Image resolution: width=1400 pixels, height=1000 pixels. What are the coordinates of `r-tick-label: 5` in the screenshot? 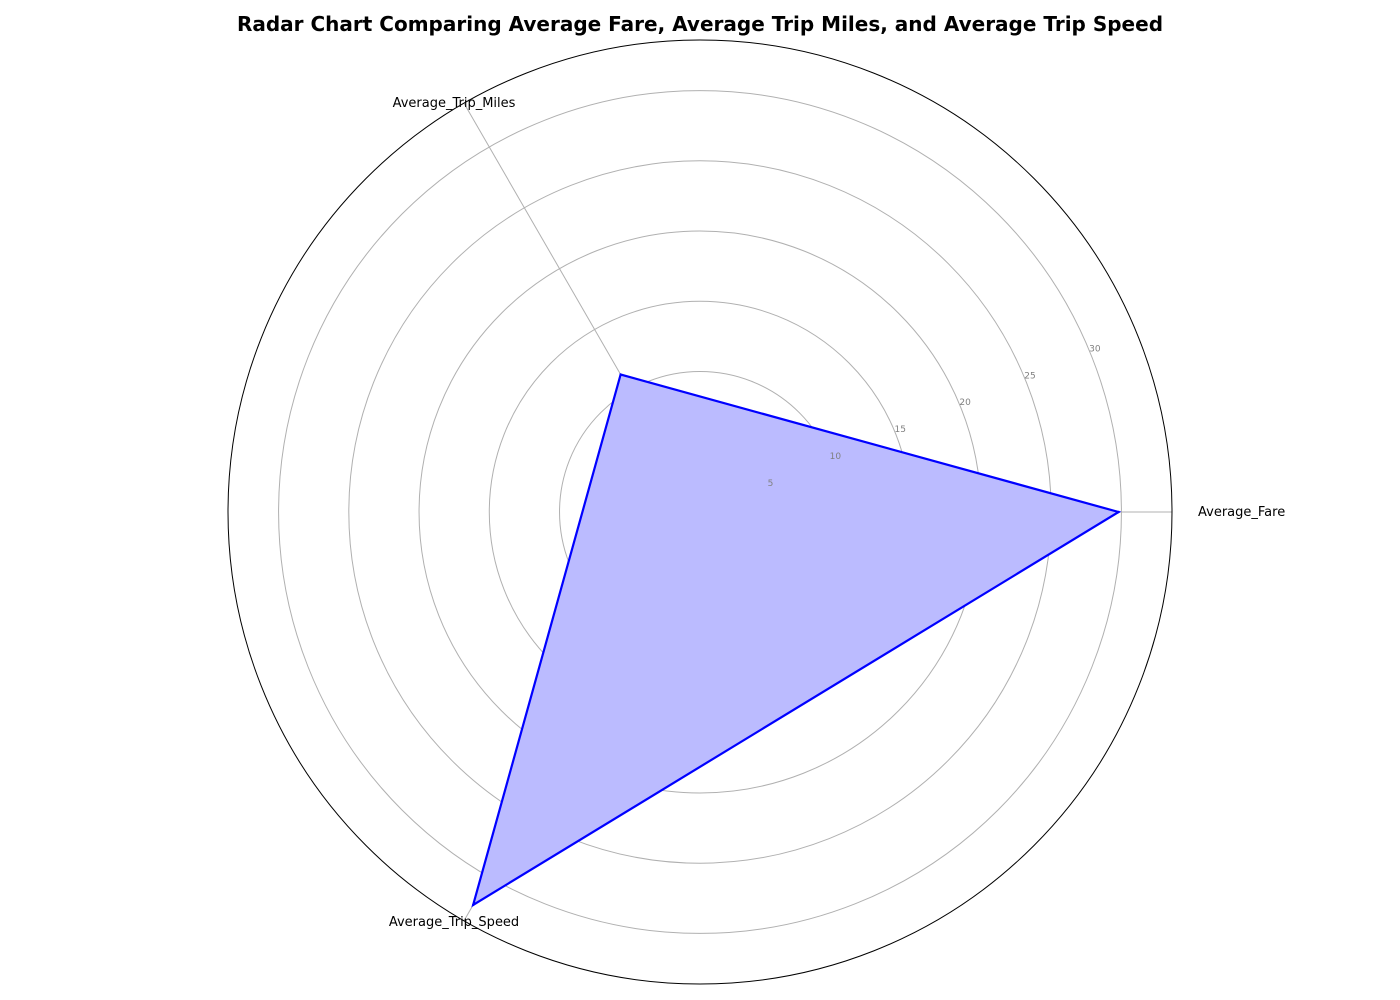 It's located at (771, 484).